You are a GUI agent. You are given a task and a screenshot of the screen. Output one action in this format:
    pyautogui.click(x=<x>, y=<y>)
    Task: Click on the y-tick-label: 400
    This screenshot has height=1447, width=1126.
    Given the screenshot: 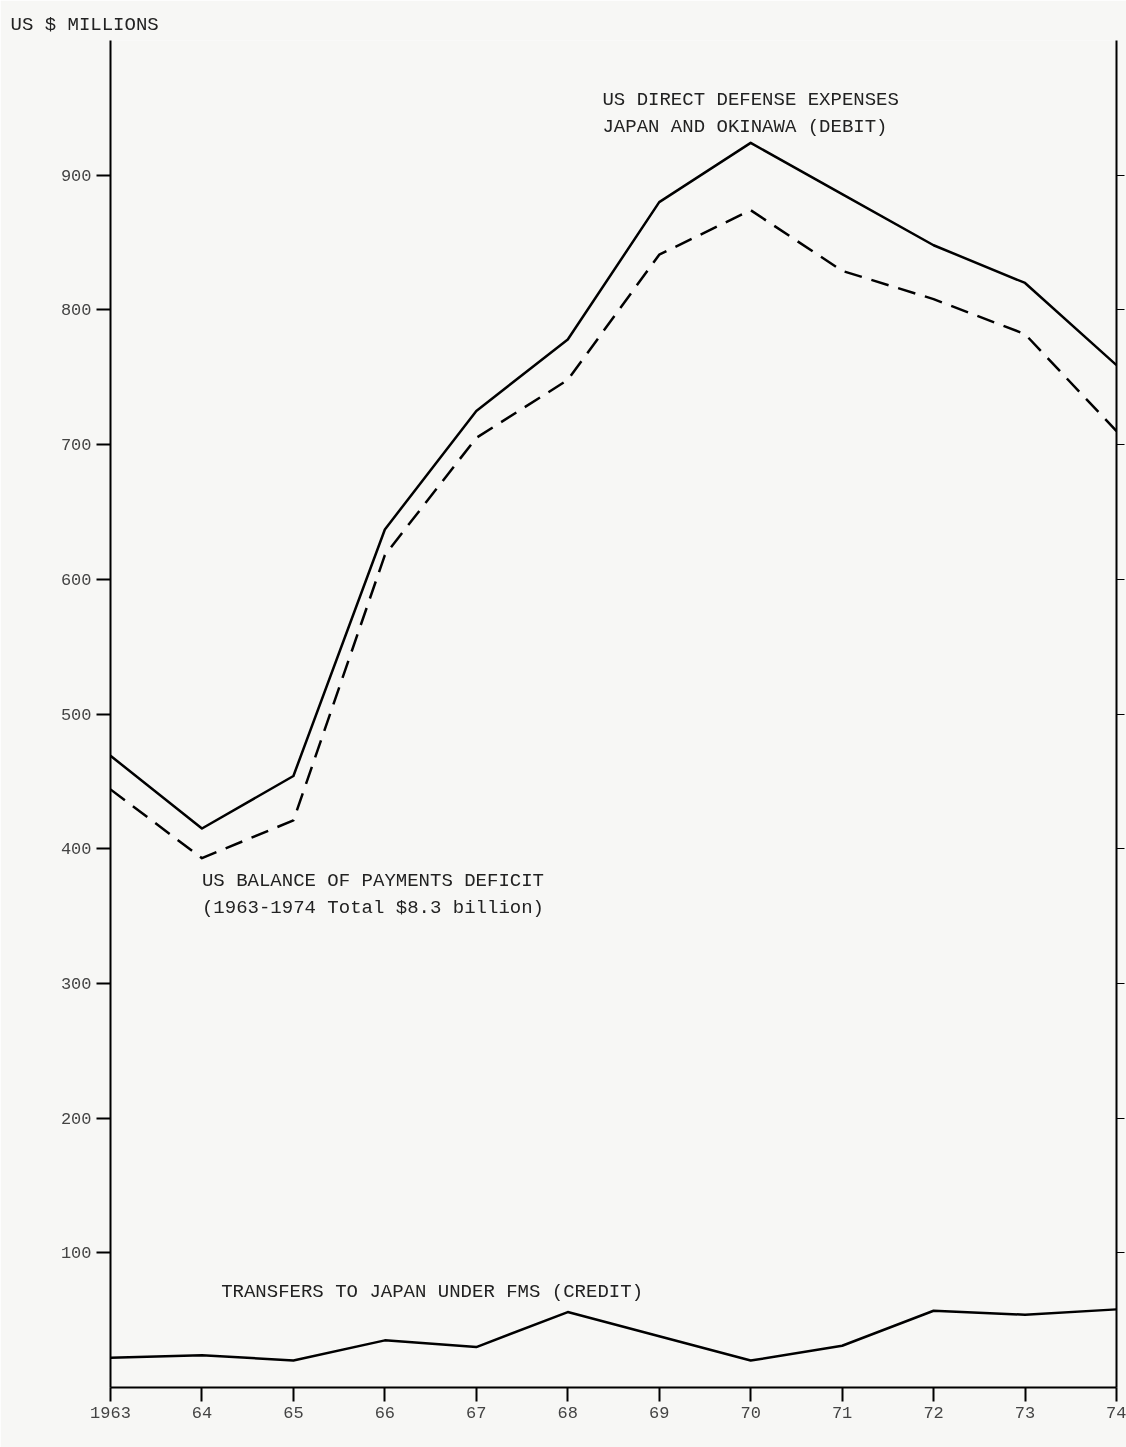 What is the action you would take?
    pyautogui.click(x=76, y=850)
    